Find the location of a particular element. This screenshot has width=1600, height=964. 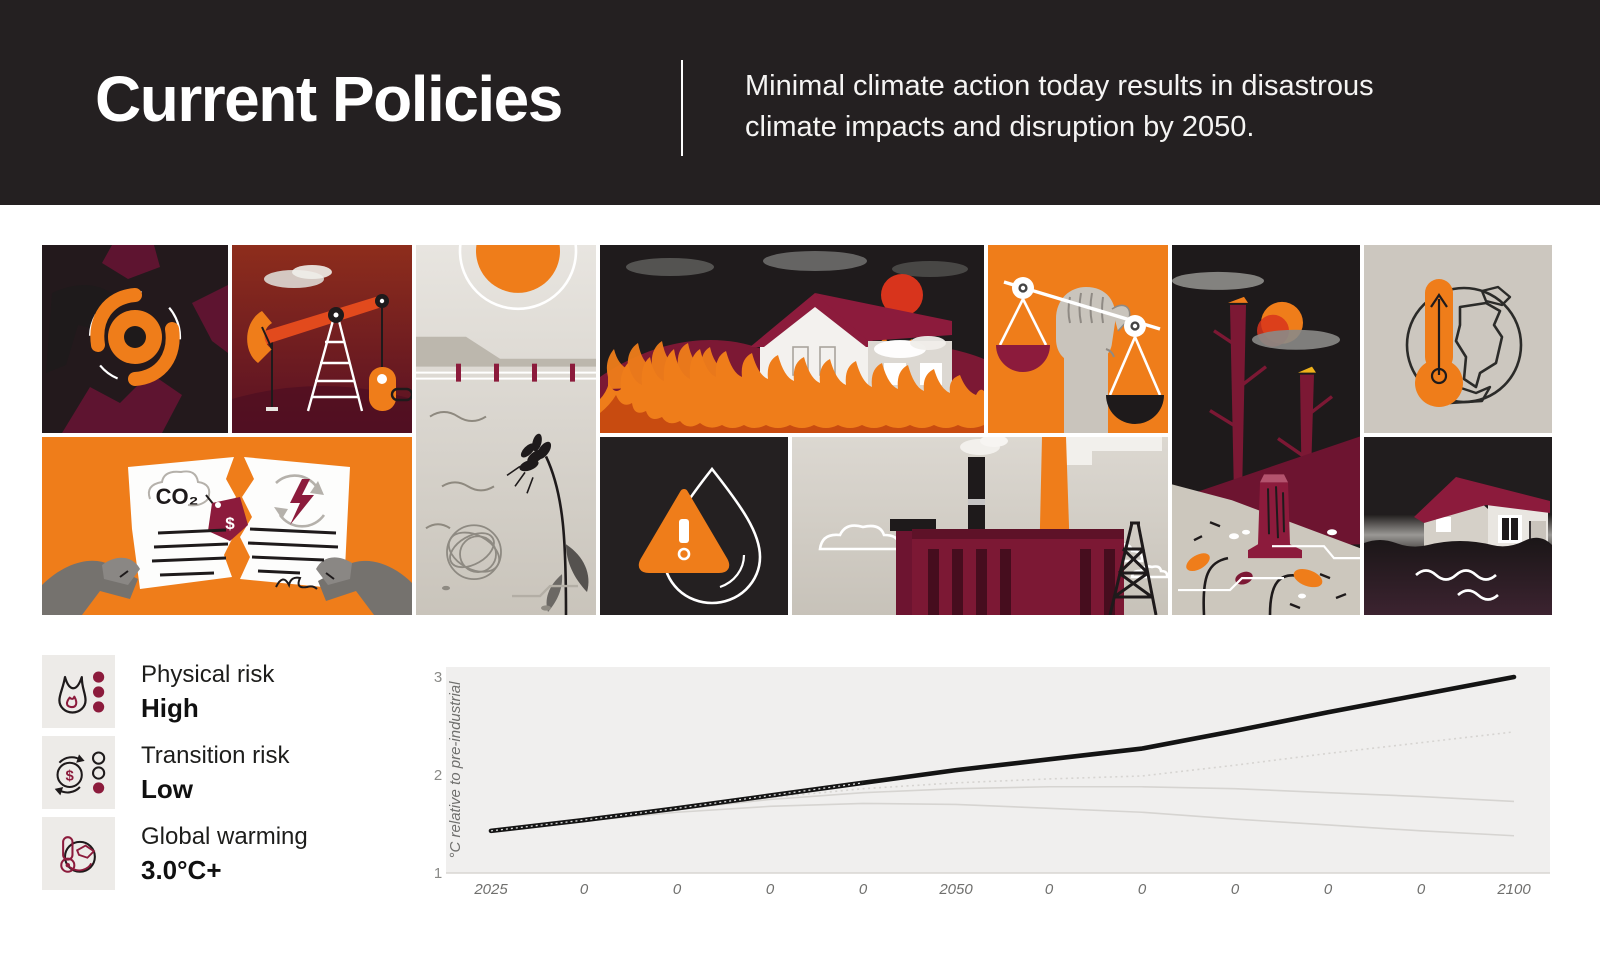

tile-dead-forest is located at coordinates (1266, 430).